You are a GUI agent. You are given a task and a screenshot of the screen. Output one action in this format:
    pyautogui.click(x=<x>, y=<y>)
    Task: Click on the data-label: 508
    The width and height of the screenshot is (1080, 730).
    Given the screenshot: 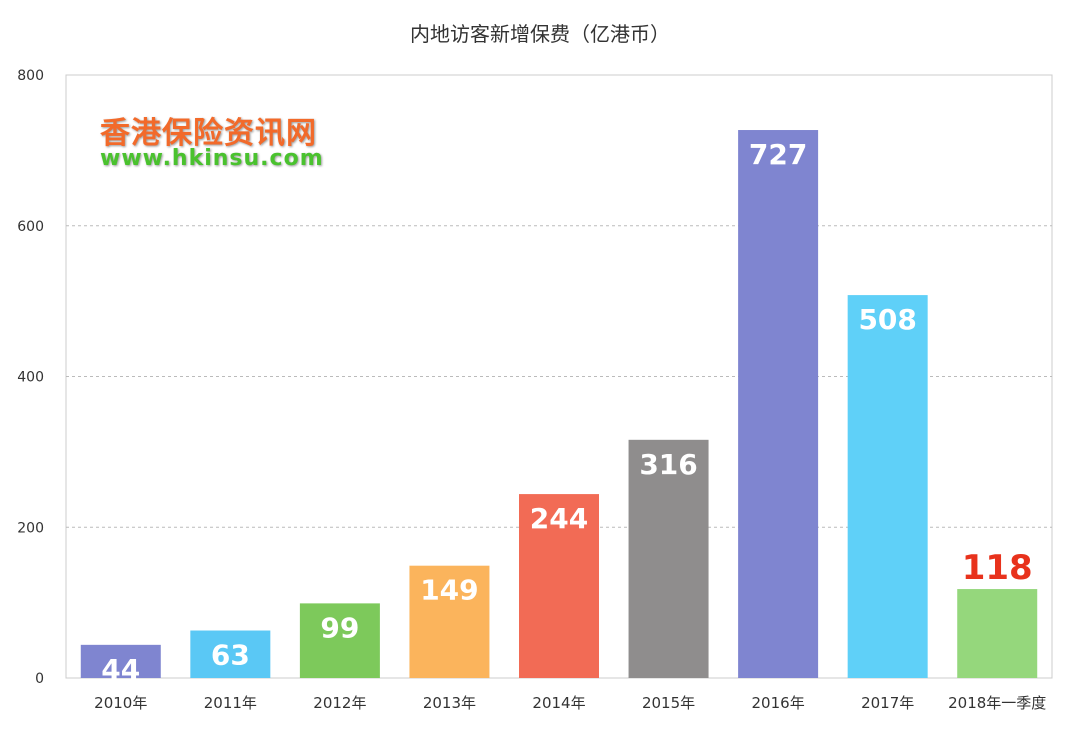 What is the action you would take?
    pyautogui.click(x=887, y=319)
    